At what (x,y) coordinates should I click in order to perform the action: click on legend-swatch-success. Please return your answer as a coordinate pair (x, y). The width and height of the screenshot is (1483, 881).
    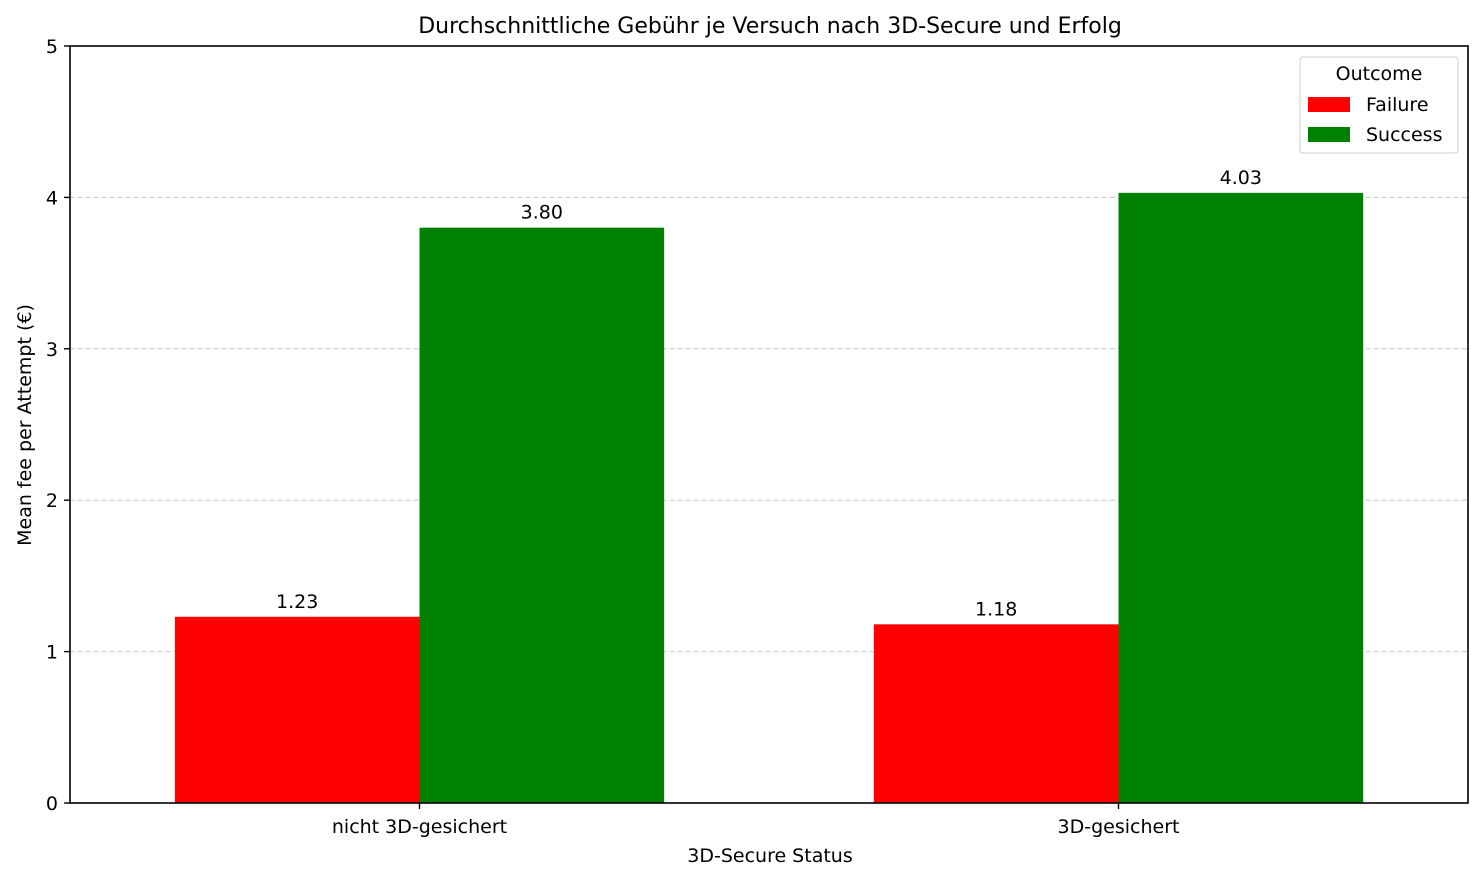
    Looking at the image, I should click on (1329, 134).